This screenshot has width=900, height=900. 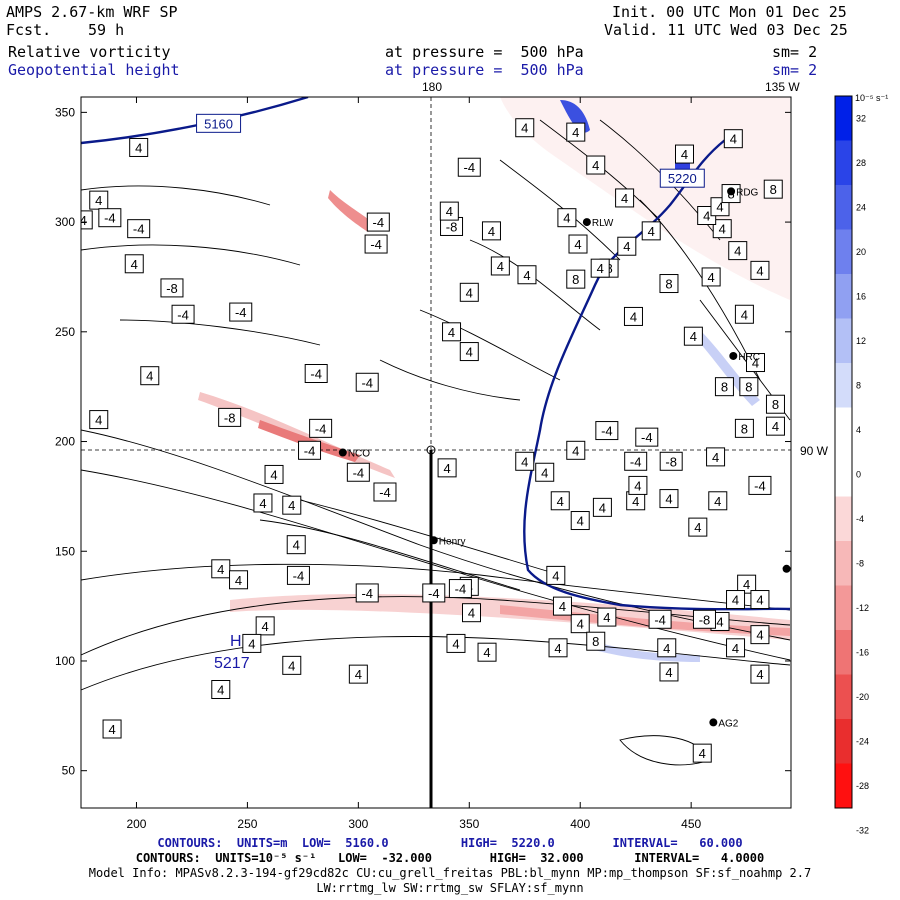 I want to click on x-tick-label: 350, so click(x=469, y=824).